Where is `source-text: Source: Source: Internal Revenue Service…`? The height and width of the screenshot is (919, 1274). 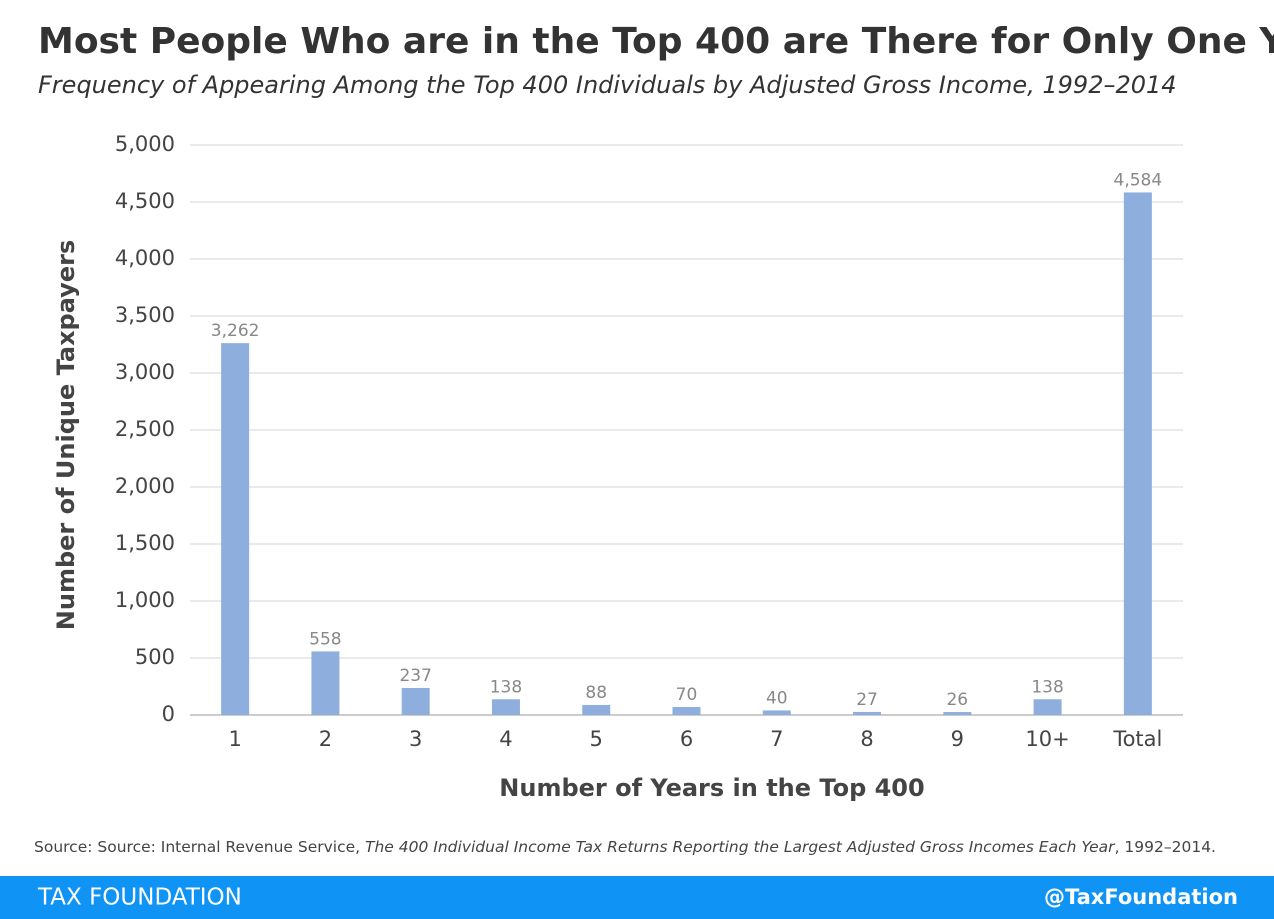 source-text: Source: Source: Internal Revenue Service… is located at coordinates (199, 847).